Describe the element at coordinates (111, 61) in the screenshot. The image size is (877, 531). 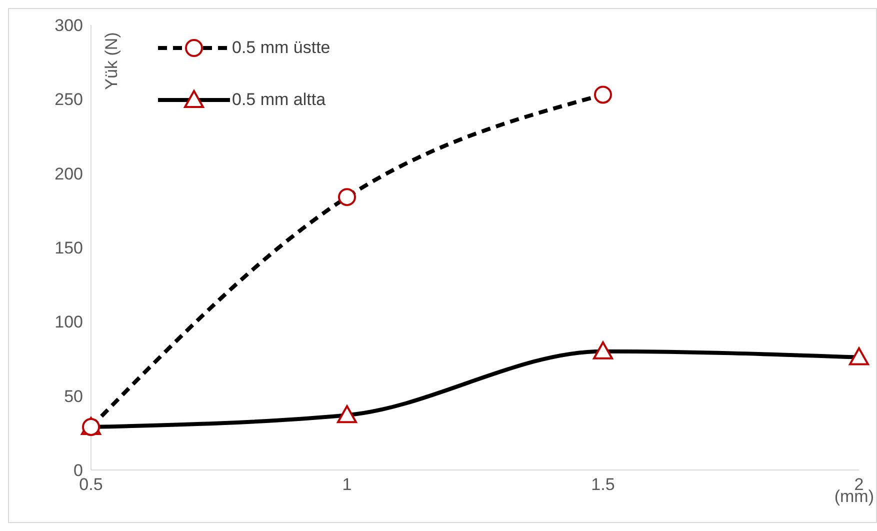
I see `y-axis-title: Yük (N)` at that location.